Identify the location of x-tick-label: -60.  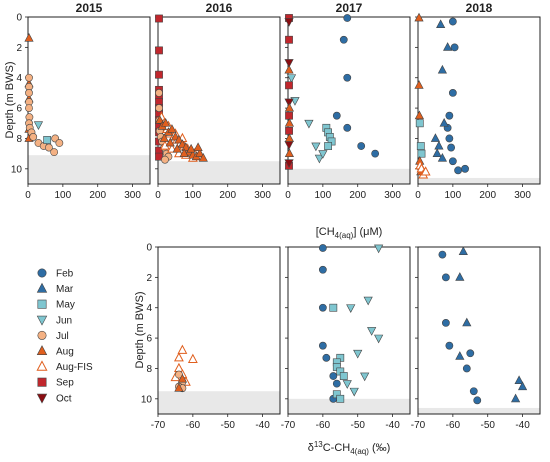
(193, 425).